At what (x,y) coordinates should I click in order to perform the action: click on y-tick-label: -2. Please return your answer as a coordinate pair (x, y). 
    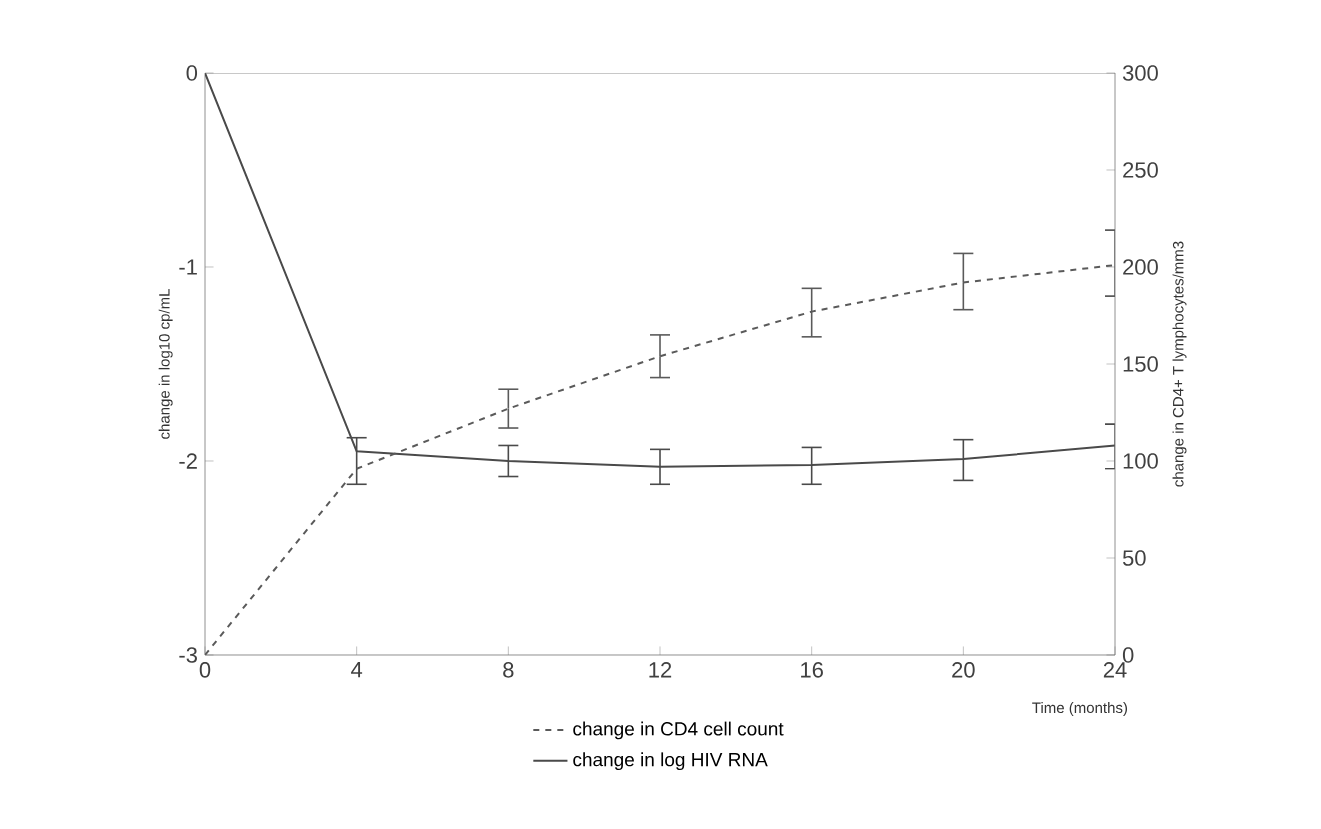
    Looking at the image, I should click on (188, 461).